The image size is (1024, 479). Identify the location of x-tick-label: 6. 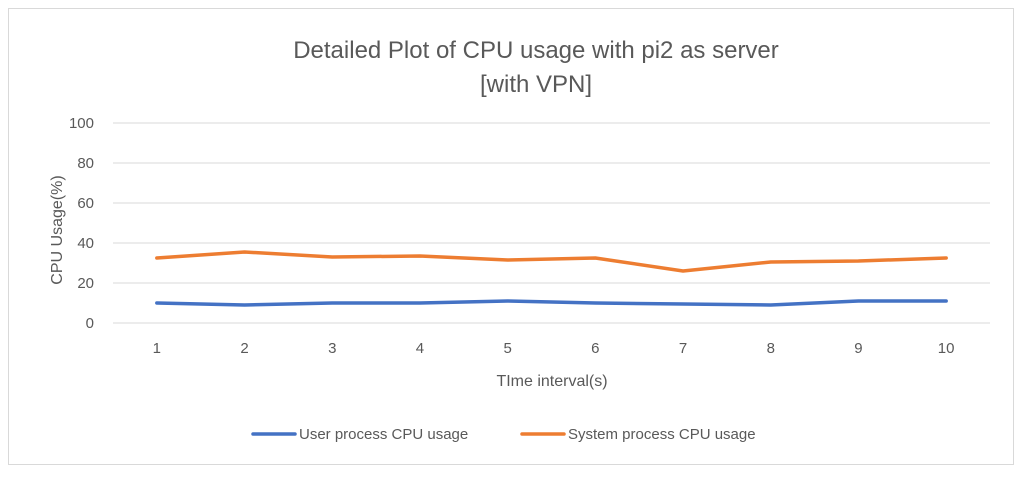
(595, 348).